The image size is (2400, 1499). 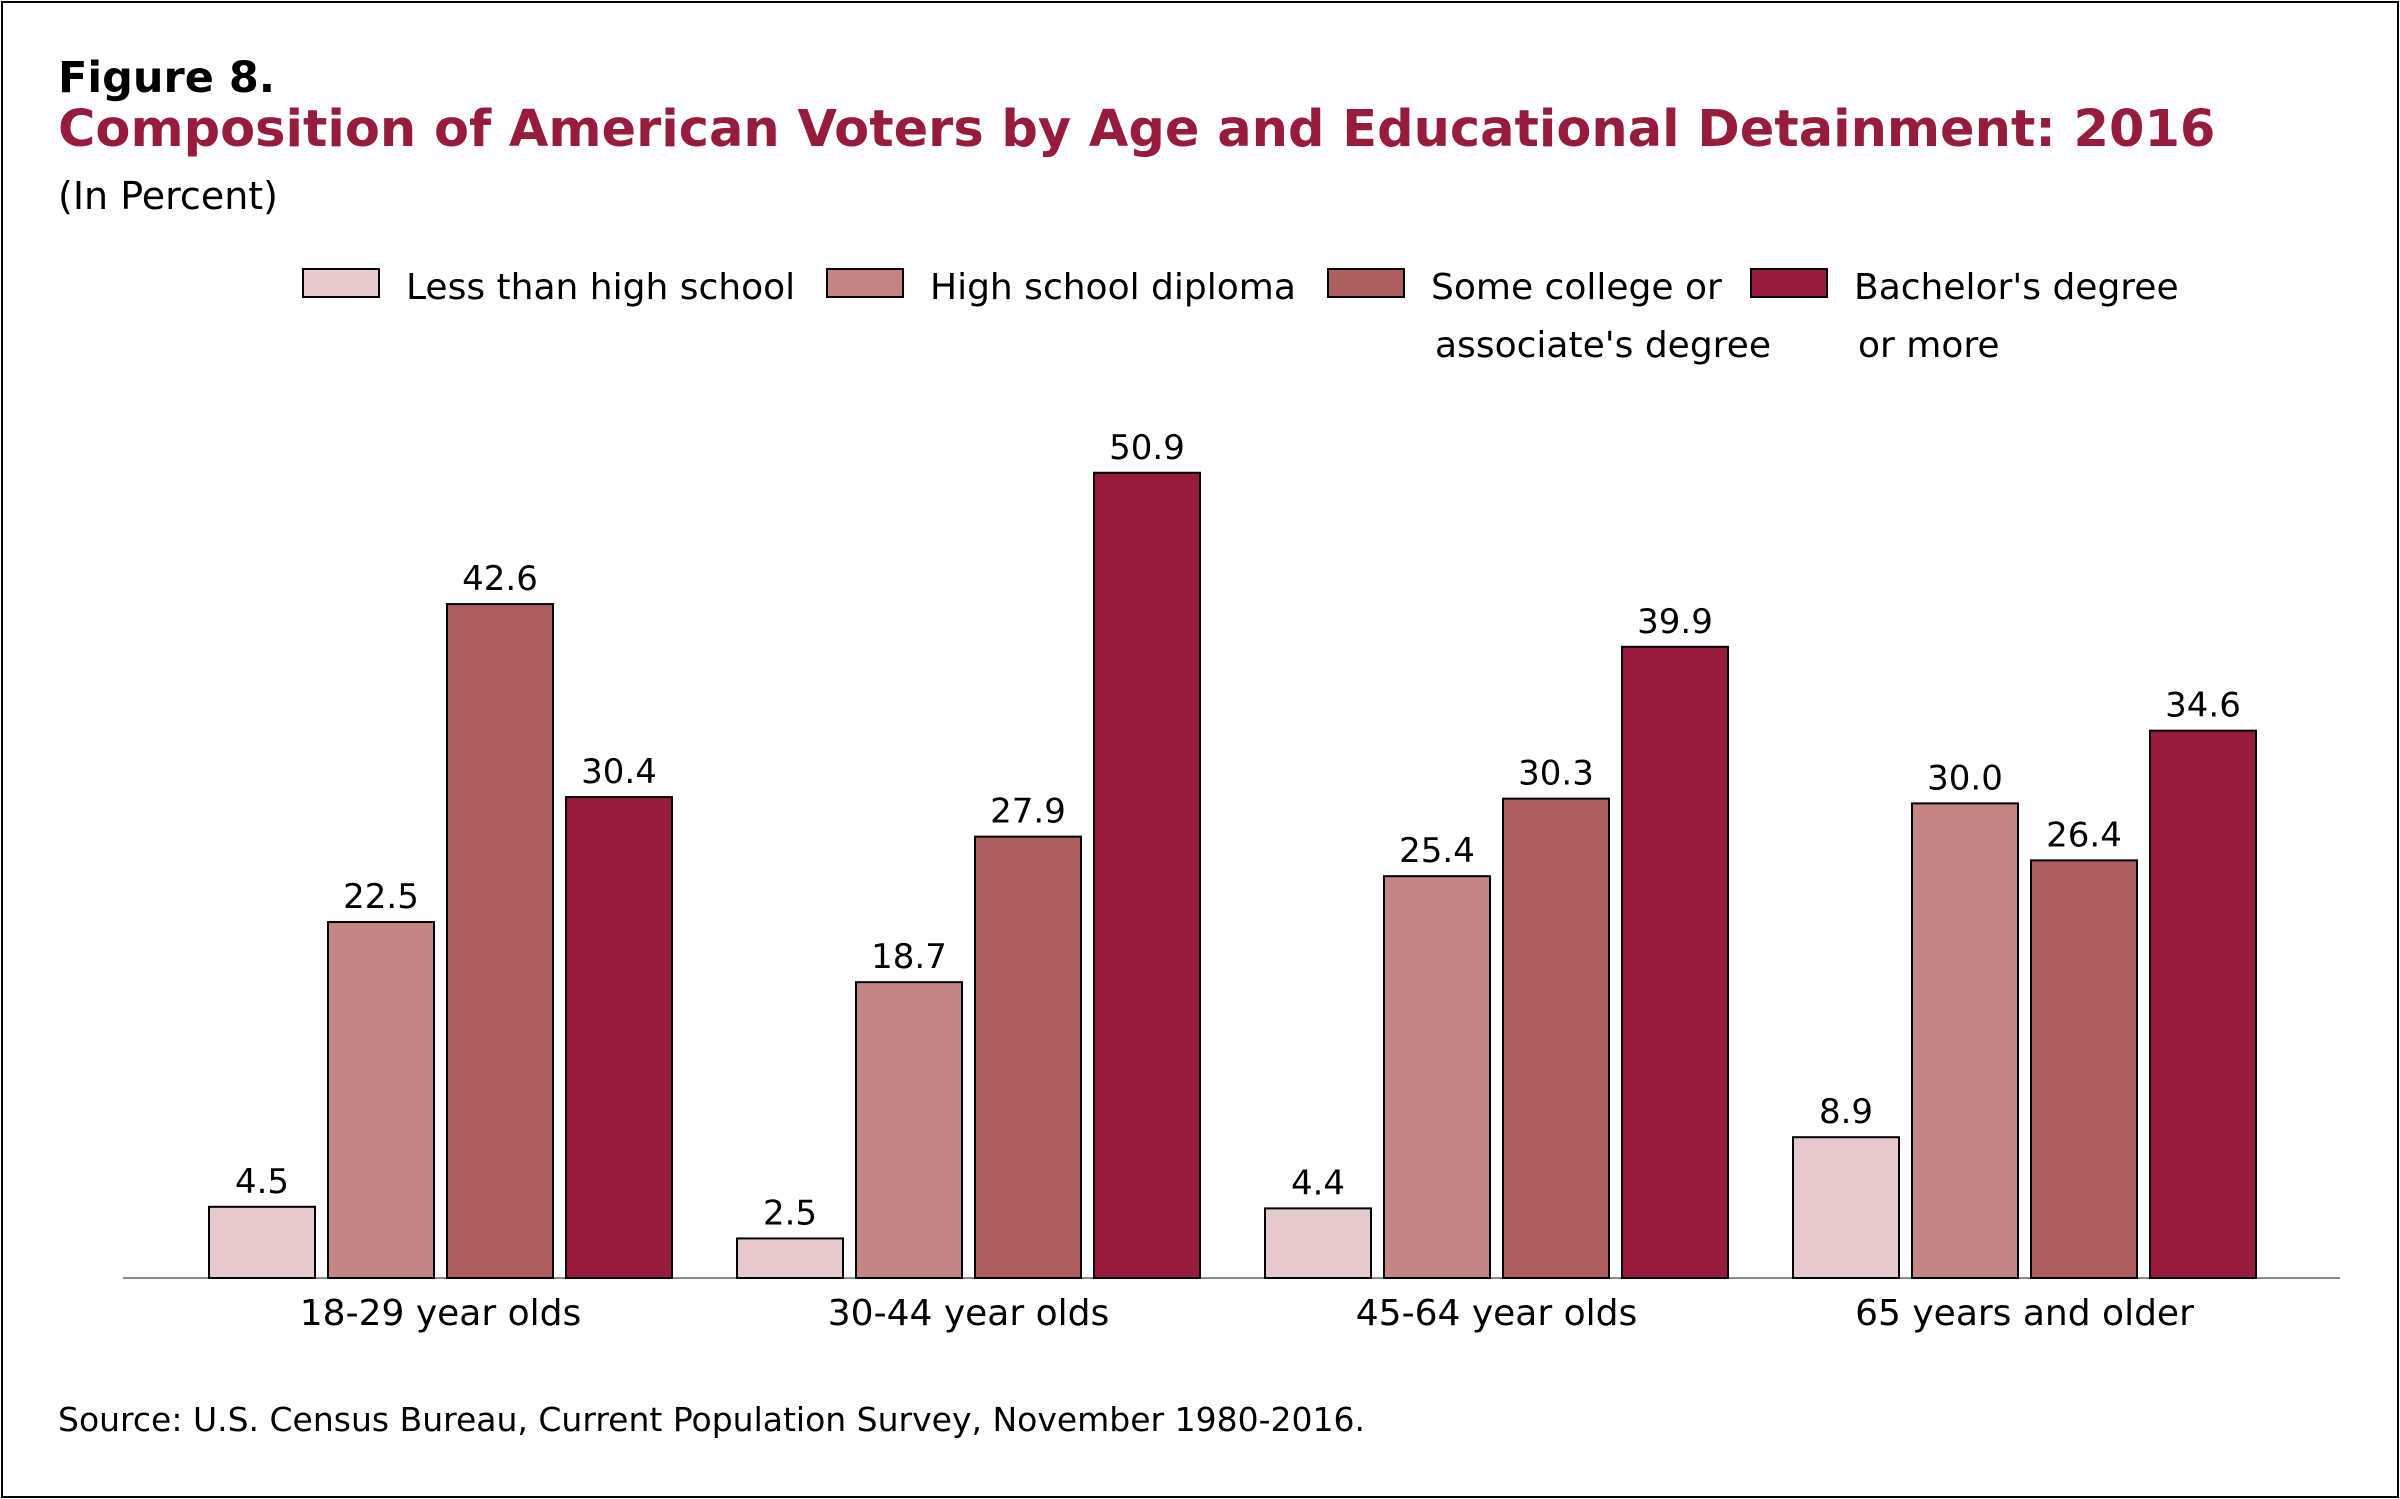 I want to click on data-label: 30.3, so click(x=1556, y=774).